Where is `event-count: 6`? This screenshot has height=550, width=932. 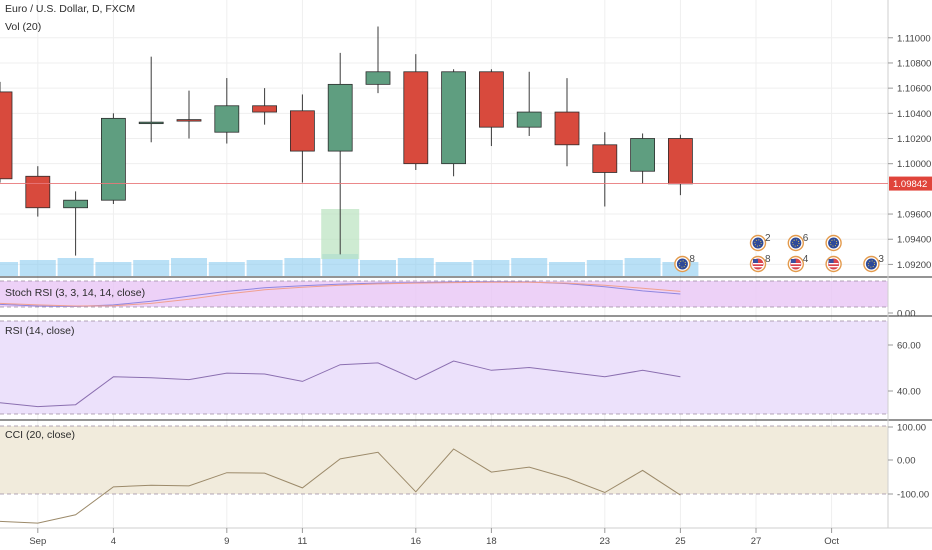 event-count: 6 is located at coordinates (806, 238).